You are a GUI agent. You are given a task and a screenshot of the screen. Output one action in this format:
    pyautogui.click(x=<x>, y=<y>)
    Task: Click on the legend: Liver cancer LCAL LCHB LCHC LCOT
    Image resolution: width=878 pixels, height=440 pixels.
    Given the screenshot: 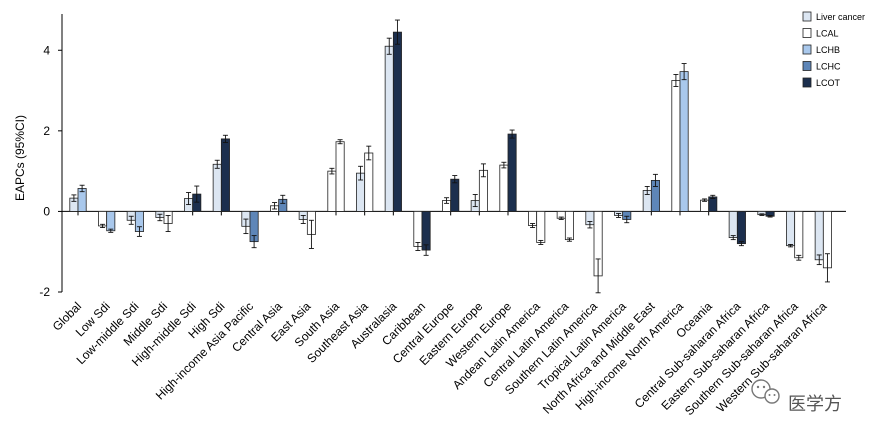 What is the action you would take?
    pyautogui.click(x=833, y=49)
    